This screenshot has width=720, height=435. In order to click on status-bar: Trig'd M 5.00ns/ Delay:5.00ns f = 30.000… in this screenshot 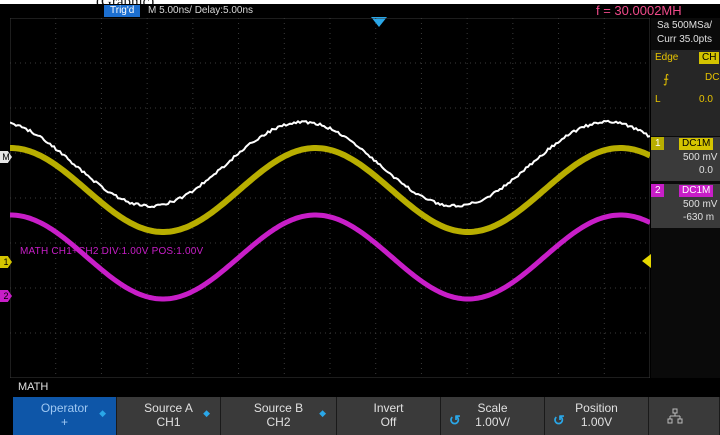, I will do `click(360, 11)`.